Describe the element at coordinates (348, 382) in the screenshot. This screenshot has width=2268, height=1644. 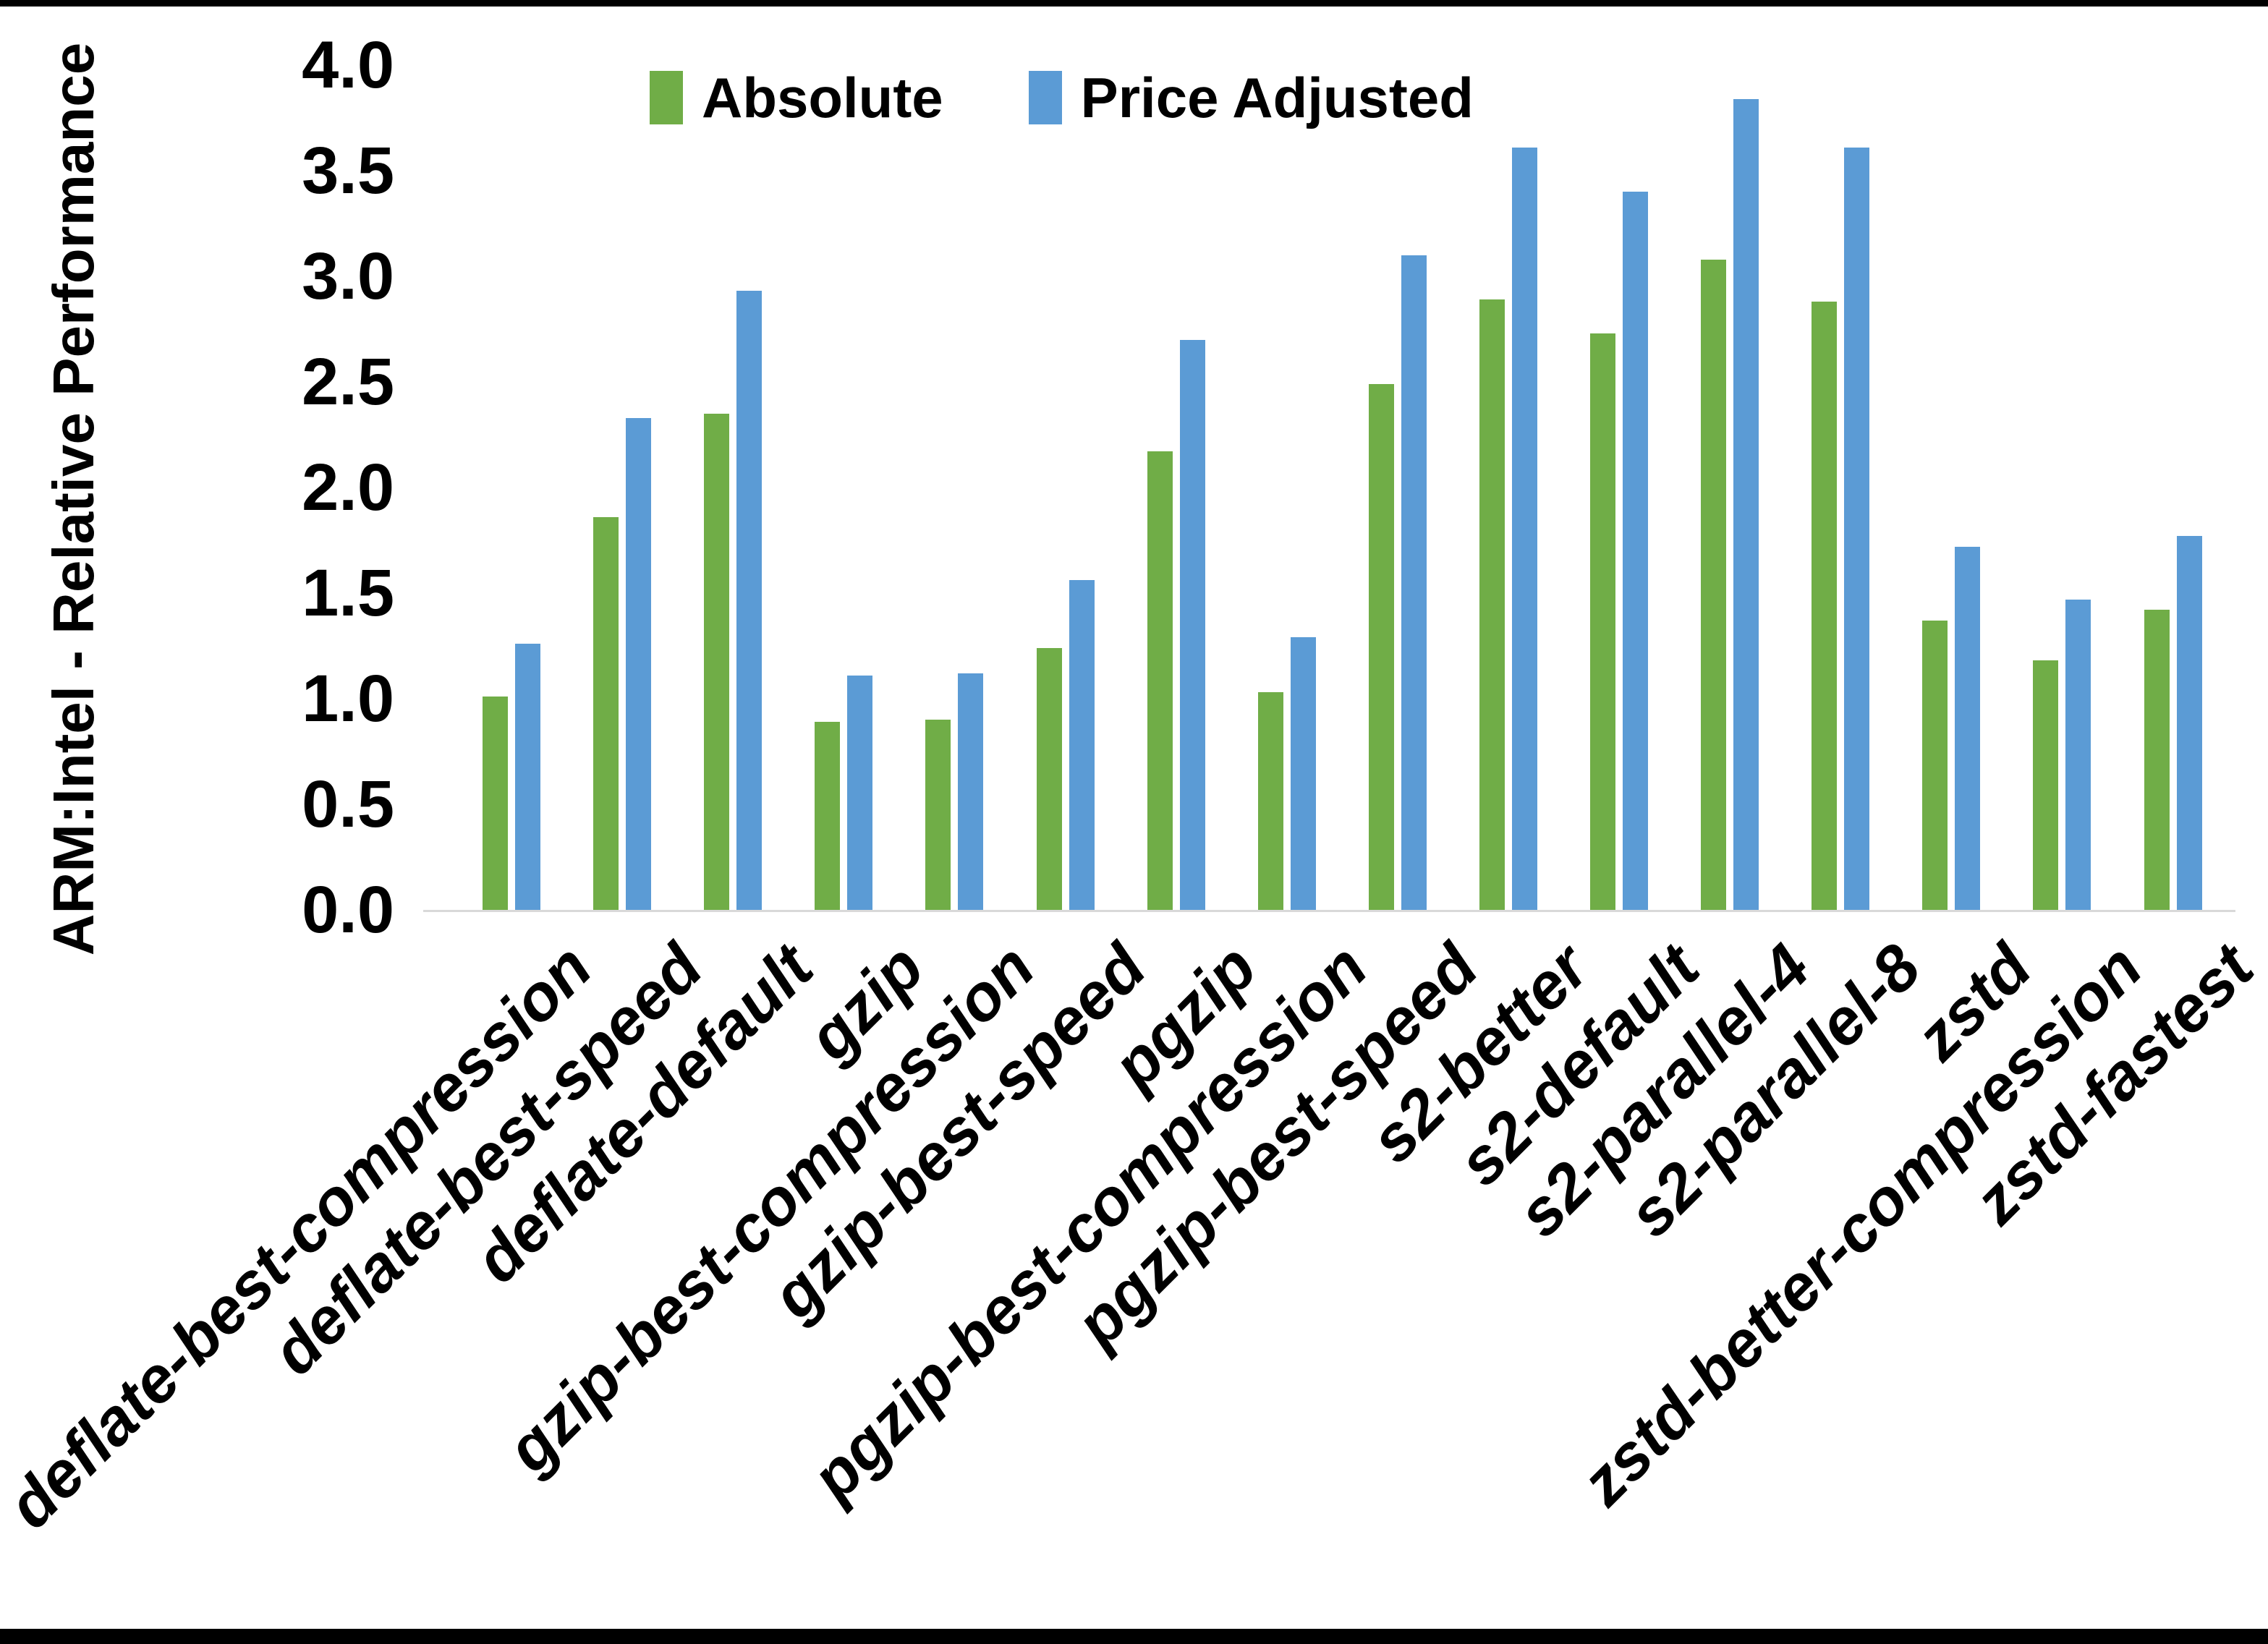
I see `y-tick-label: 2.5` at that location.